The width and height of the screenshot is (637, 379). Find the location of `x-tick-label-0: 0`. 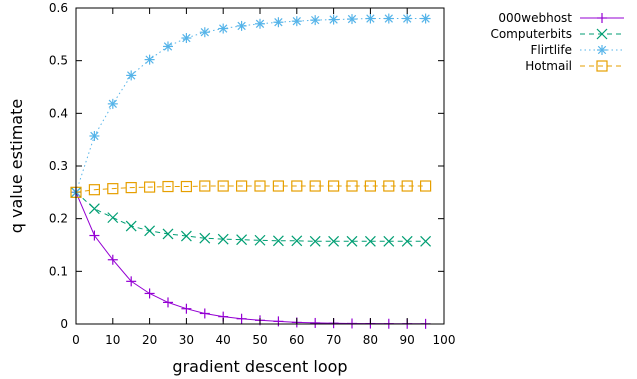

x-tick-label-0: 0 is located at coordinates (76, 340).